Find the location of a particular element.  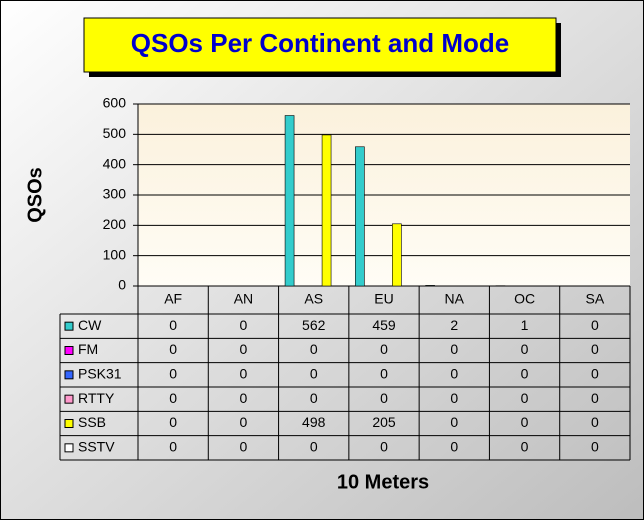

title-box is located at coordinates (320, 45).